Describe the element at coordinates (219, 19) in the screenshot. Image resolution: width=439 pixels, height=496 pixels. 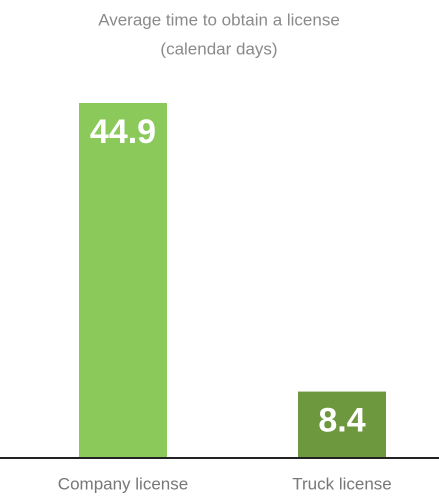
I see `chart-title: Average time to obtain a license` at that location.